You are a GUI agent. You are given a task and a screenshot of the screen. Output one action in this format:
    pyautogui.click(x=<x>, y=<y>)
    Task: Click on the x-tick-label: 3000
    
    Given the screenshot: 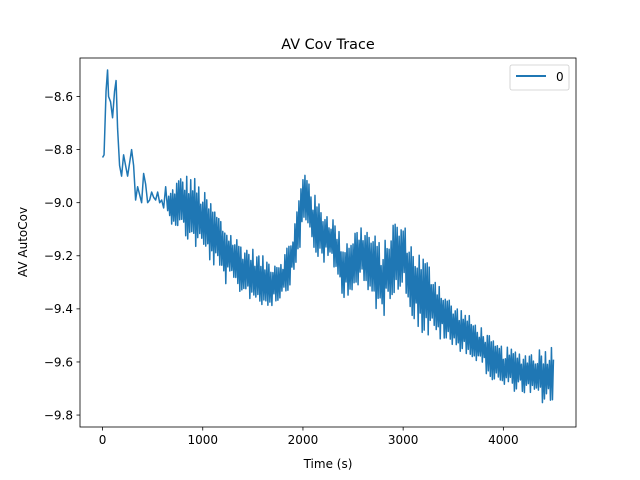 What is the action you would take?
    pyautogui.click(x=403, y=440)
    